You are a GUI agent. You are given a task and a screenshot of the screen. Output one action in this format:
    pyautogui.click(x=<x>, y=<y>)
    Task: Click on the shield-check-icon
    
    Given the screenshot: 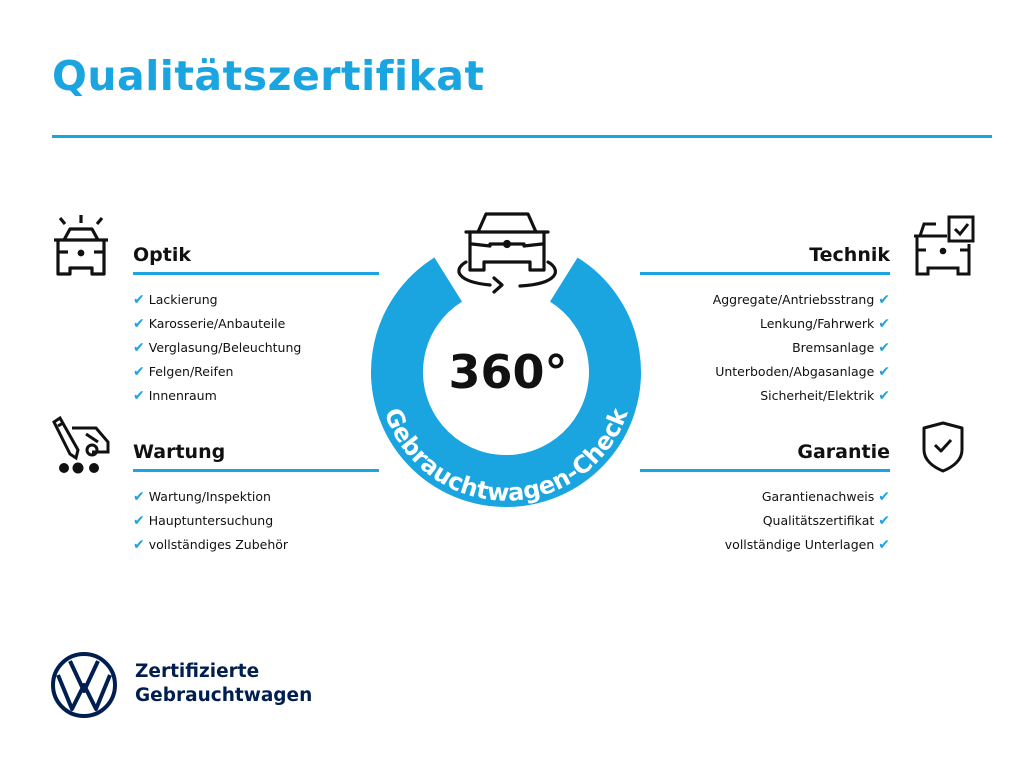 What is the action you would take?
    pyautogui.click(x=943, y=447)
    